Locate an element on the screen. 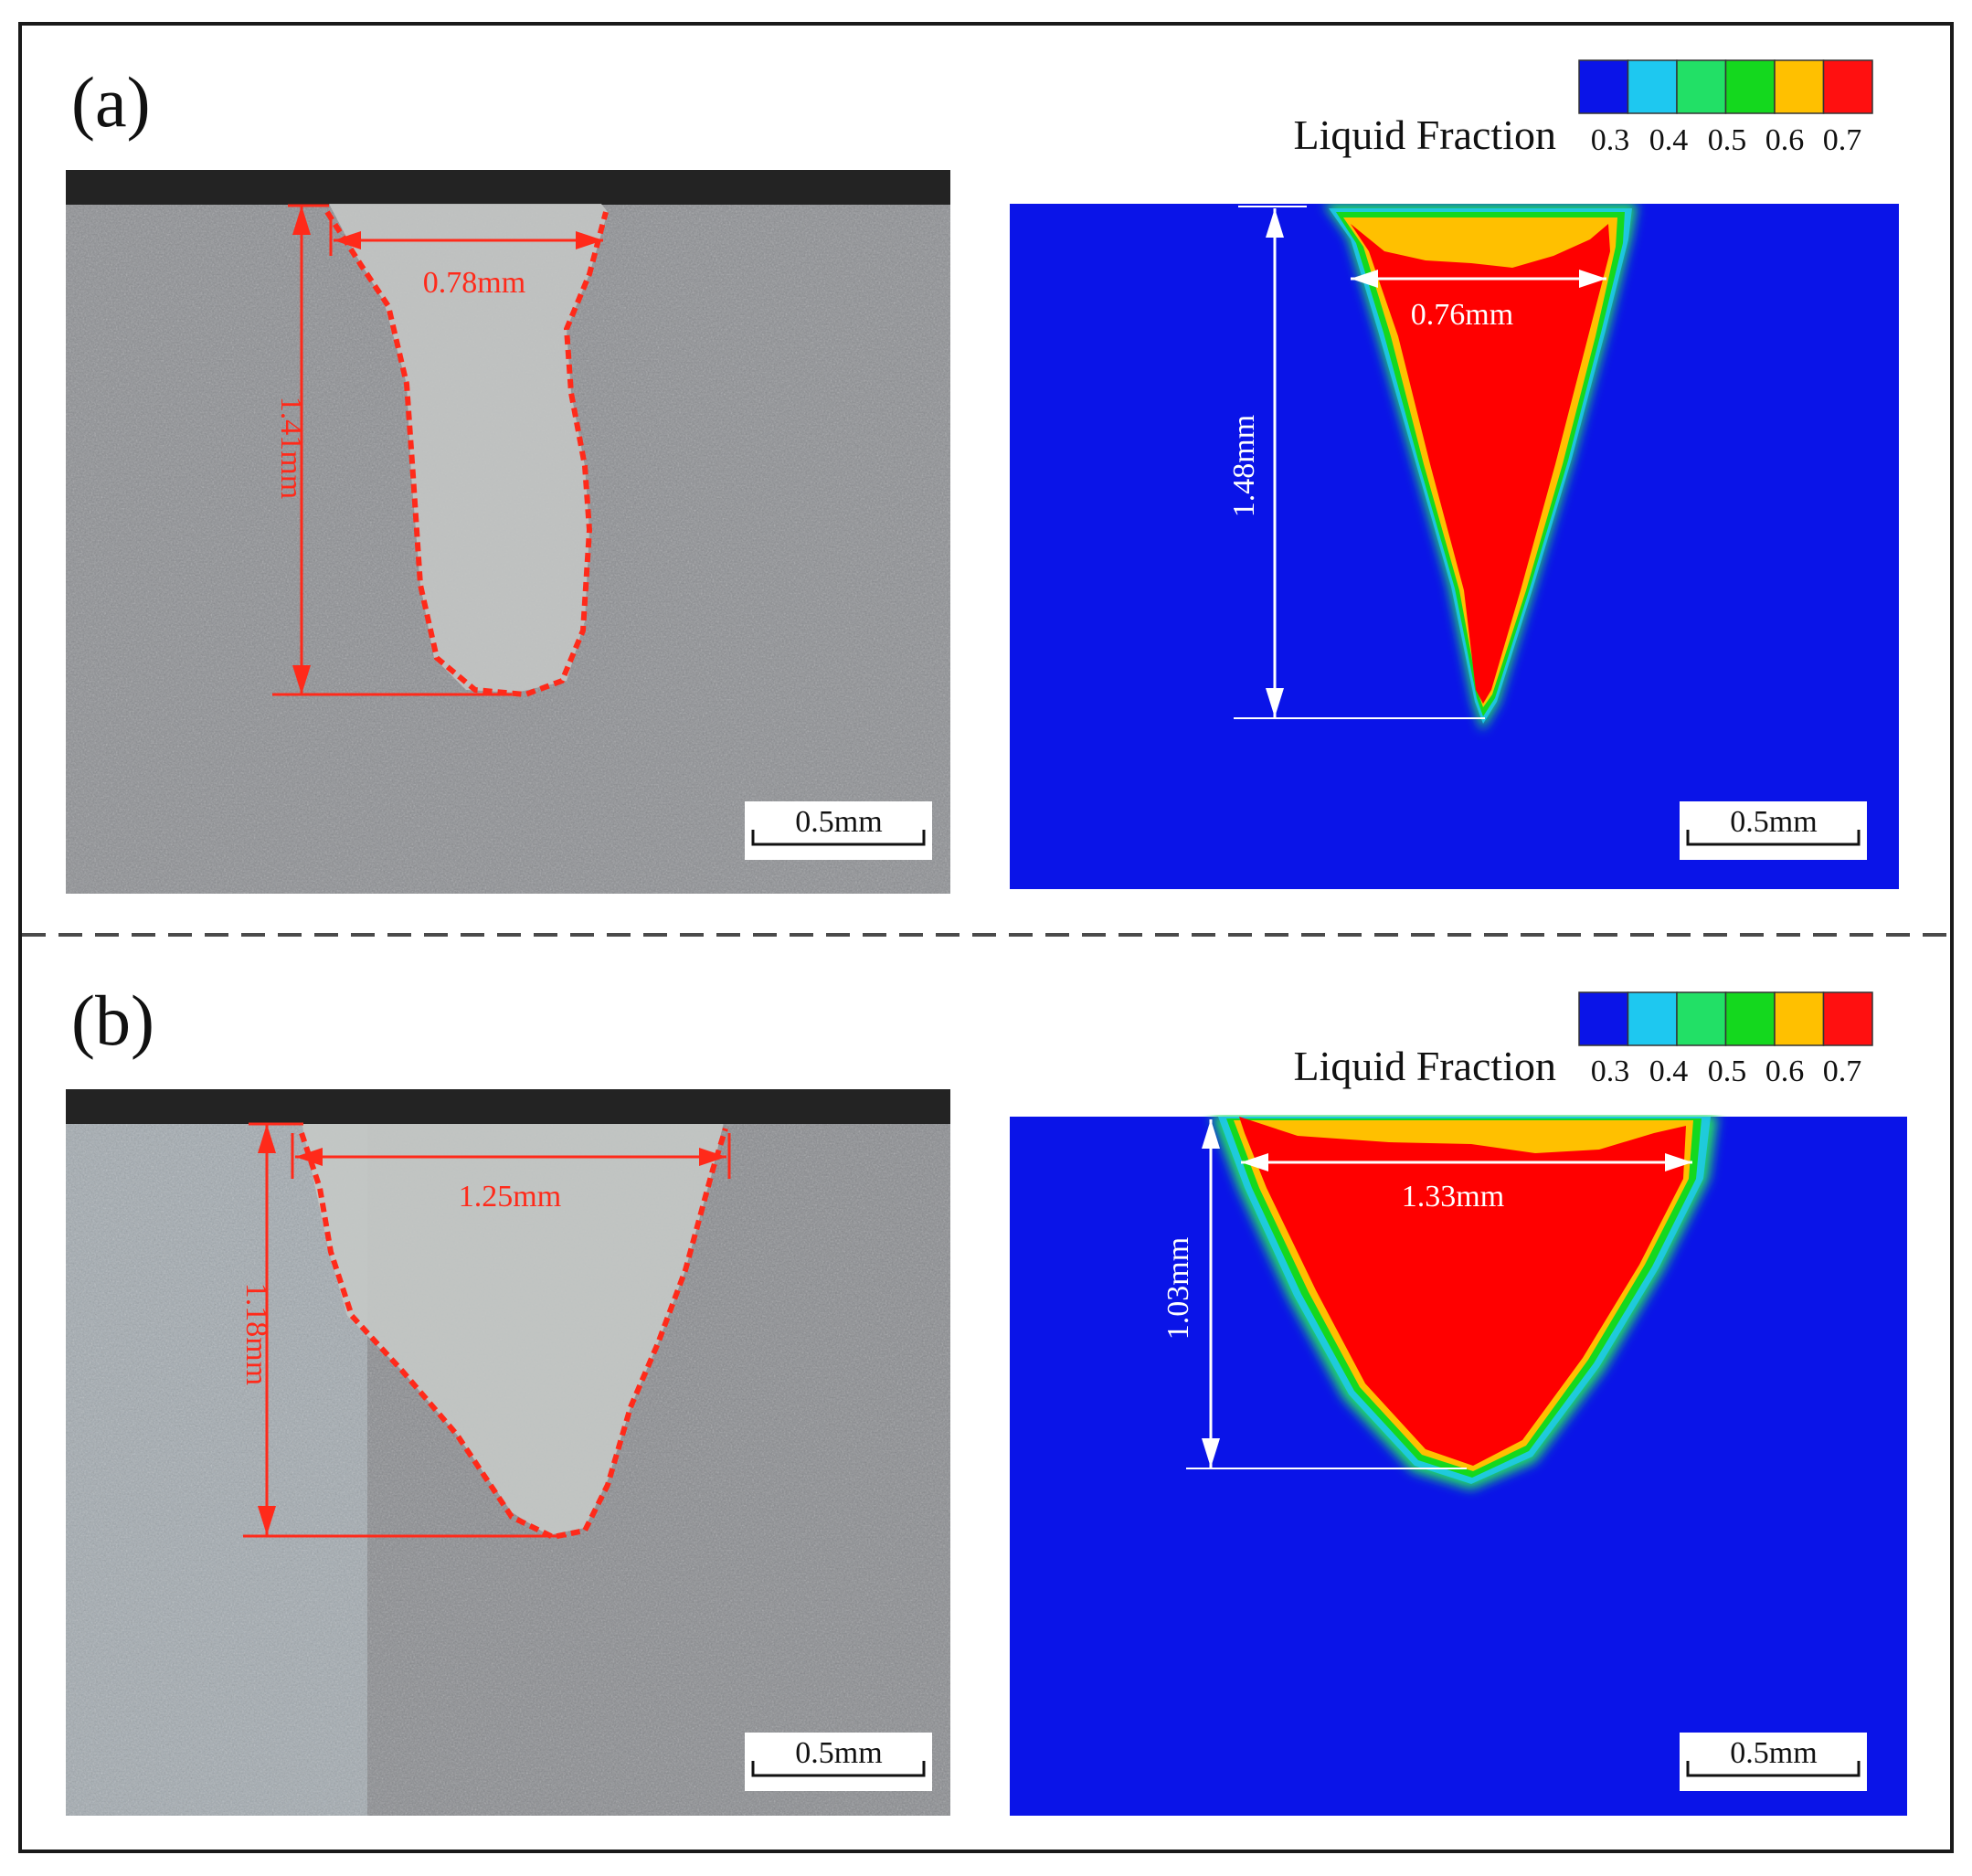 This screenshot has height=1876, width=1972. legend-tick-b-3: 0.6 is located at coordinates (1785, 1071).